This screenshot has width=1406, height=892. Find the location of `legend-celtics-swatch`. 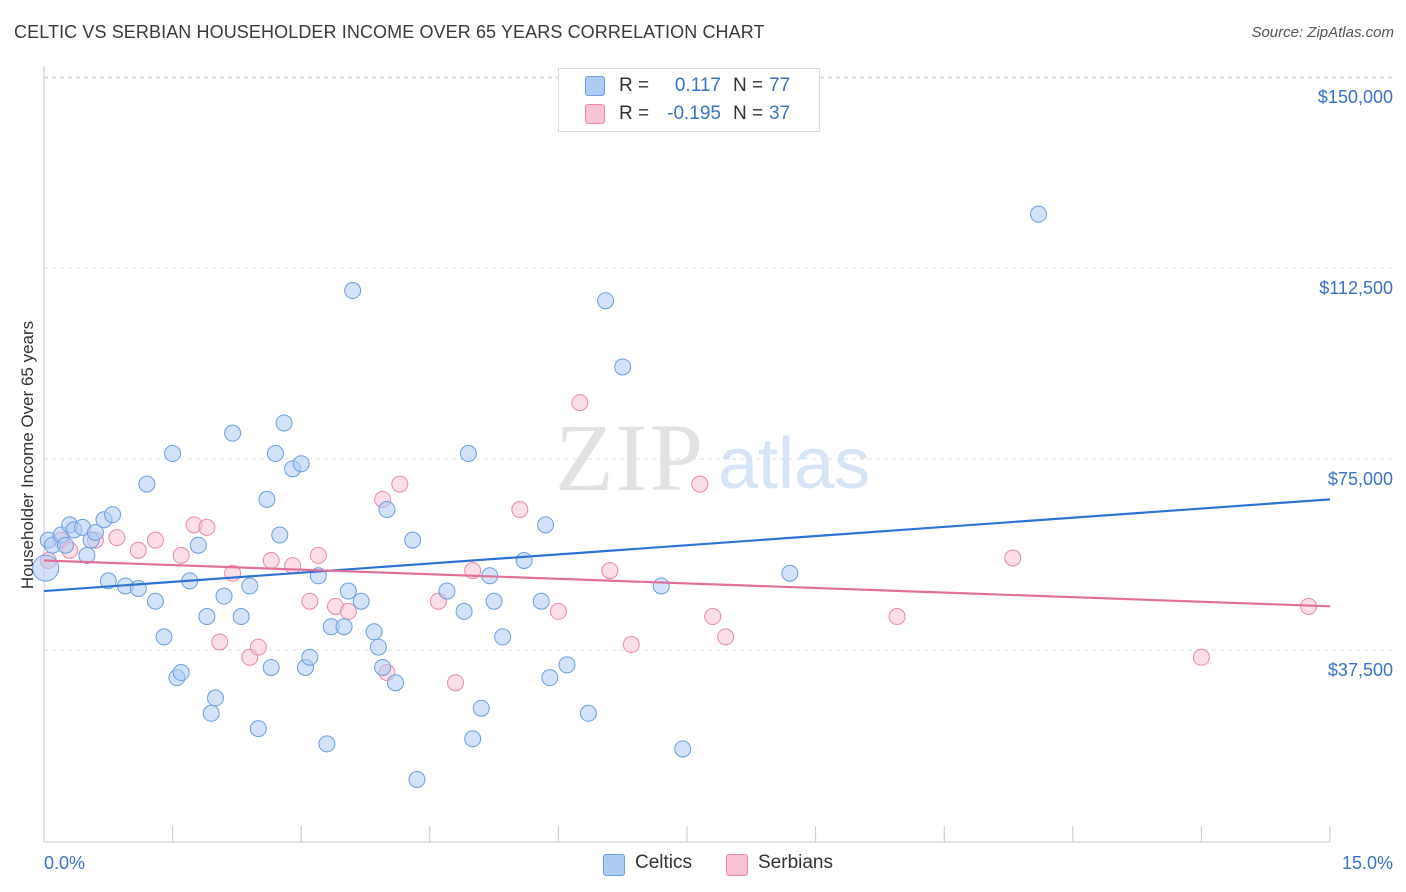

legend-celtics-swatch is located at coordinates (614, 865).